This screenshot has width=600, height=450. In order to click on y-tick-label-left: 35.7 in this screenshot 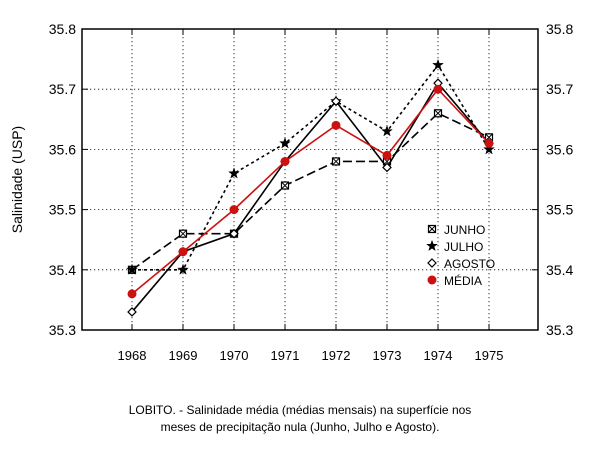, I will do `click(62, 89)`.